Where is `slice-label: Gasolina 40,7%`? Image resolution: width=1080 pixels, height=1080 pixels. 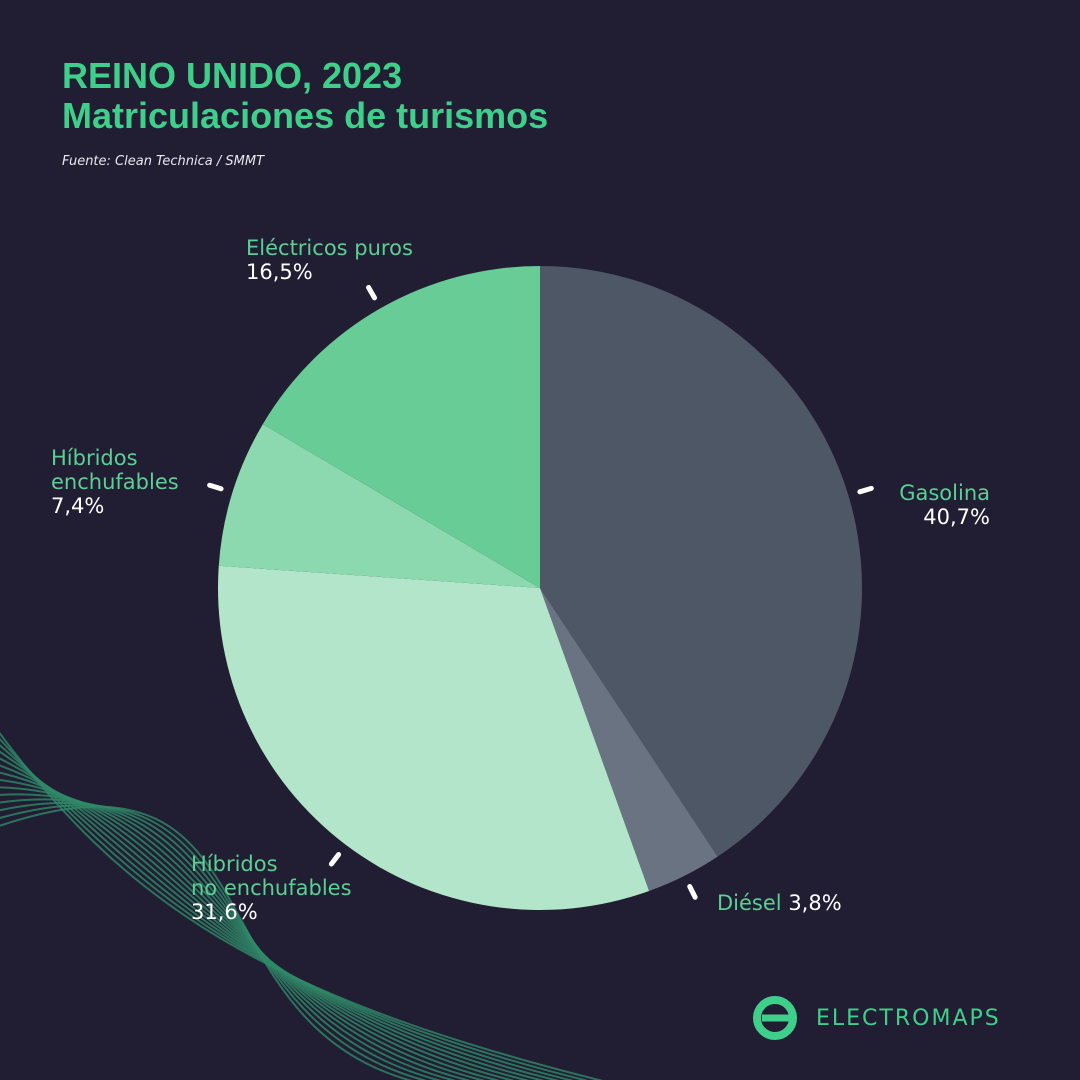 slice-label: Gasolina 40,7% is located at coordinates (944, 505).